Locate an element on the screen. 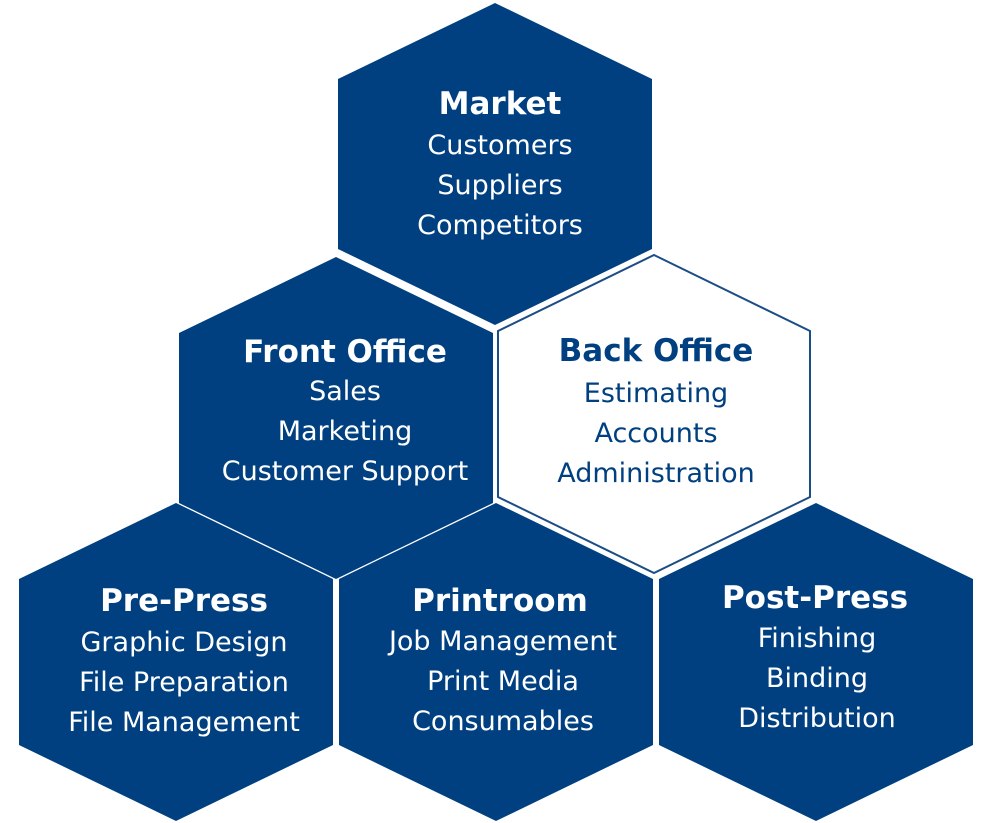  hex-market: Market Customers Suppliers Competitors is located at coordinates (495, 164).